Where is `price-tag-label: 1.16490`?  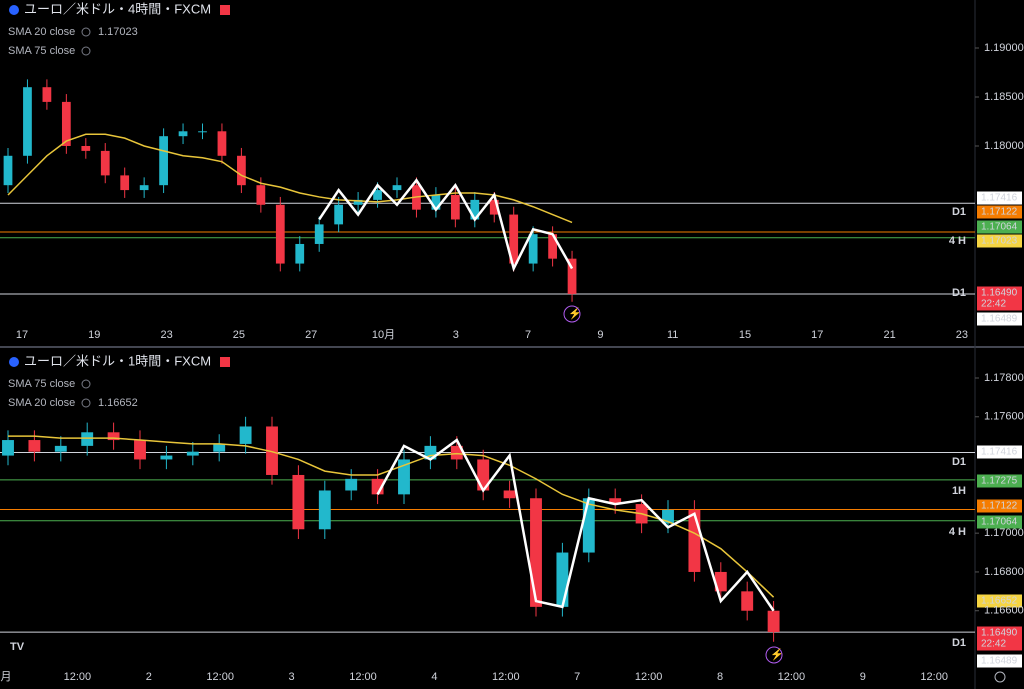 price-tag-label: 1.16490 is located at coordinates (999, 293).